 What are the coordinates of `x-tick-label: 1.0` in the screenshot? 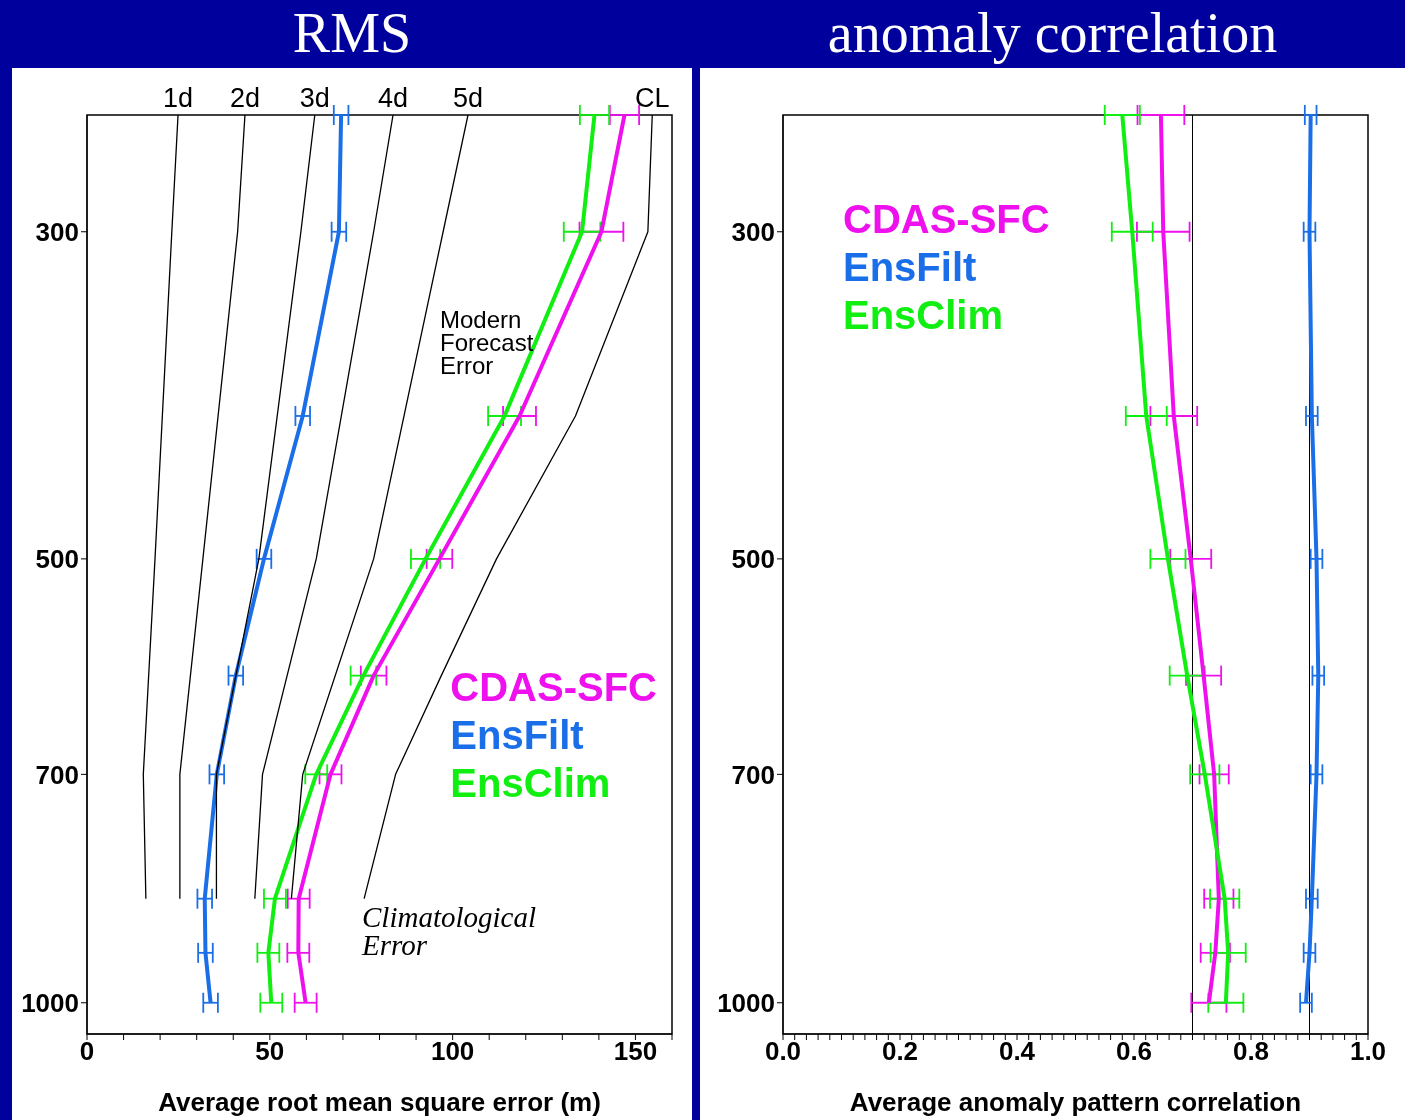 It's located at (1368, 1051).